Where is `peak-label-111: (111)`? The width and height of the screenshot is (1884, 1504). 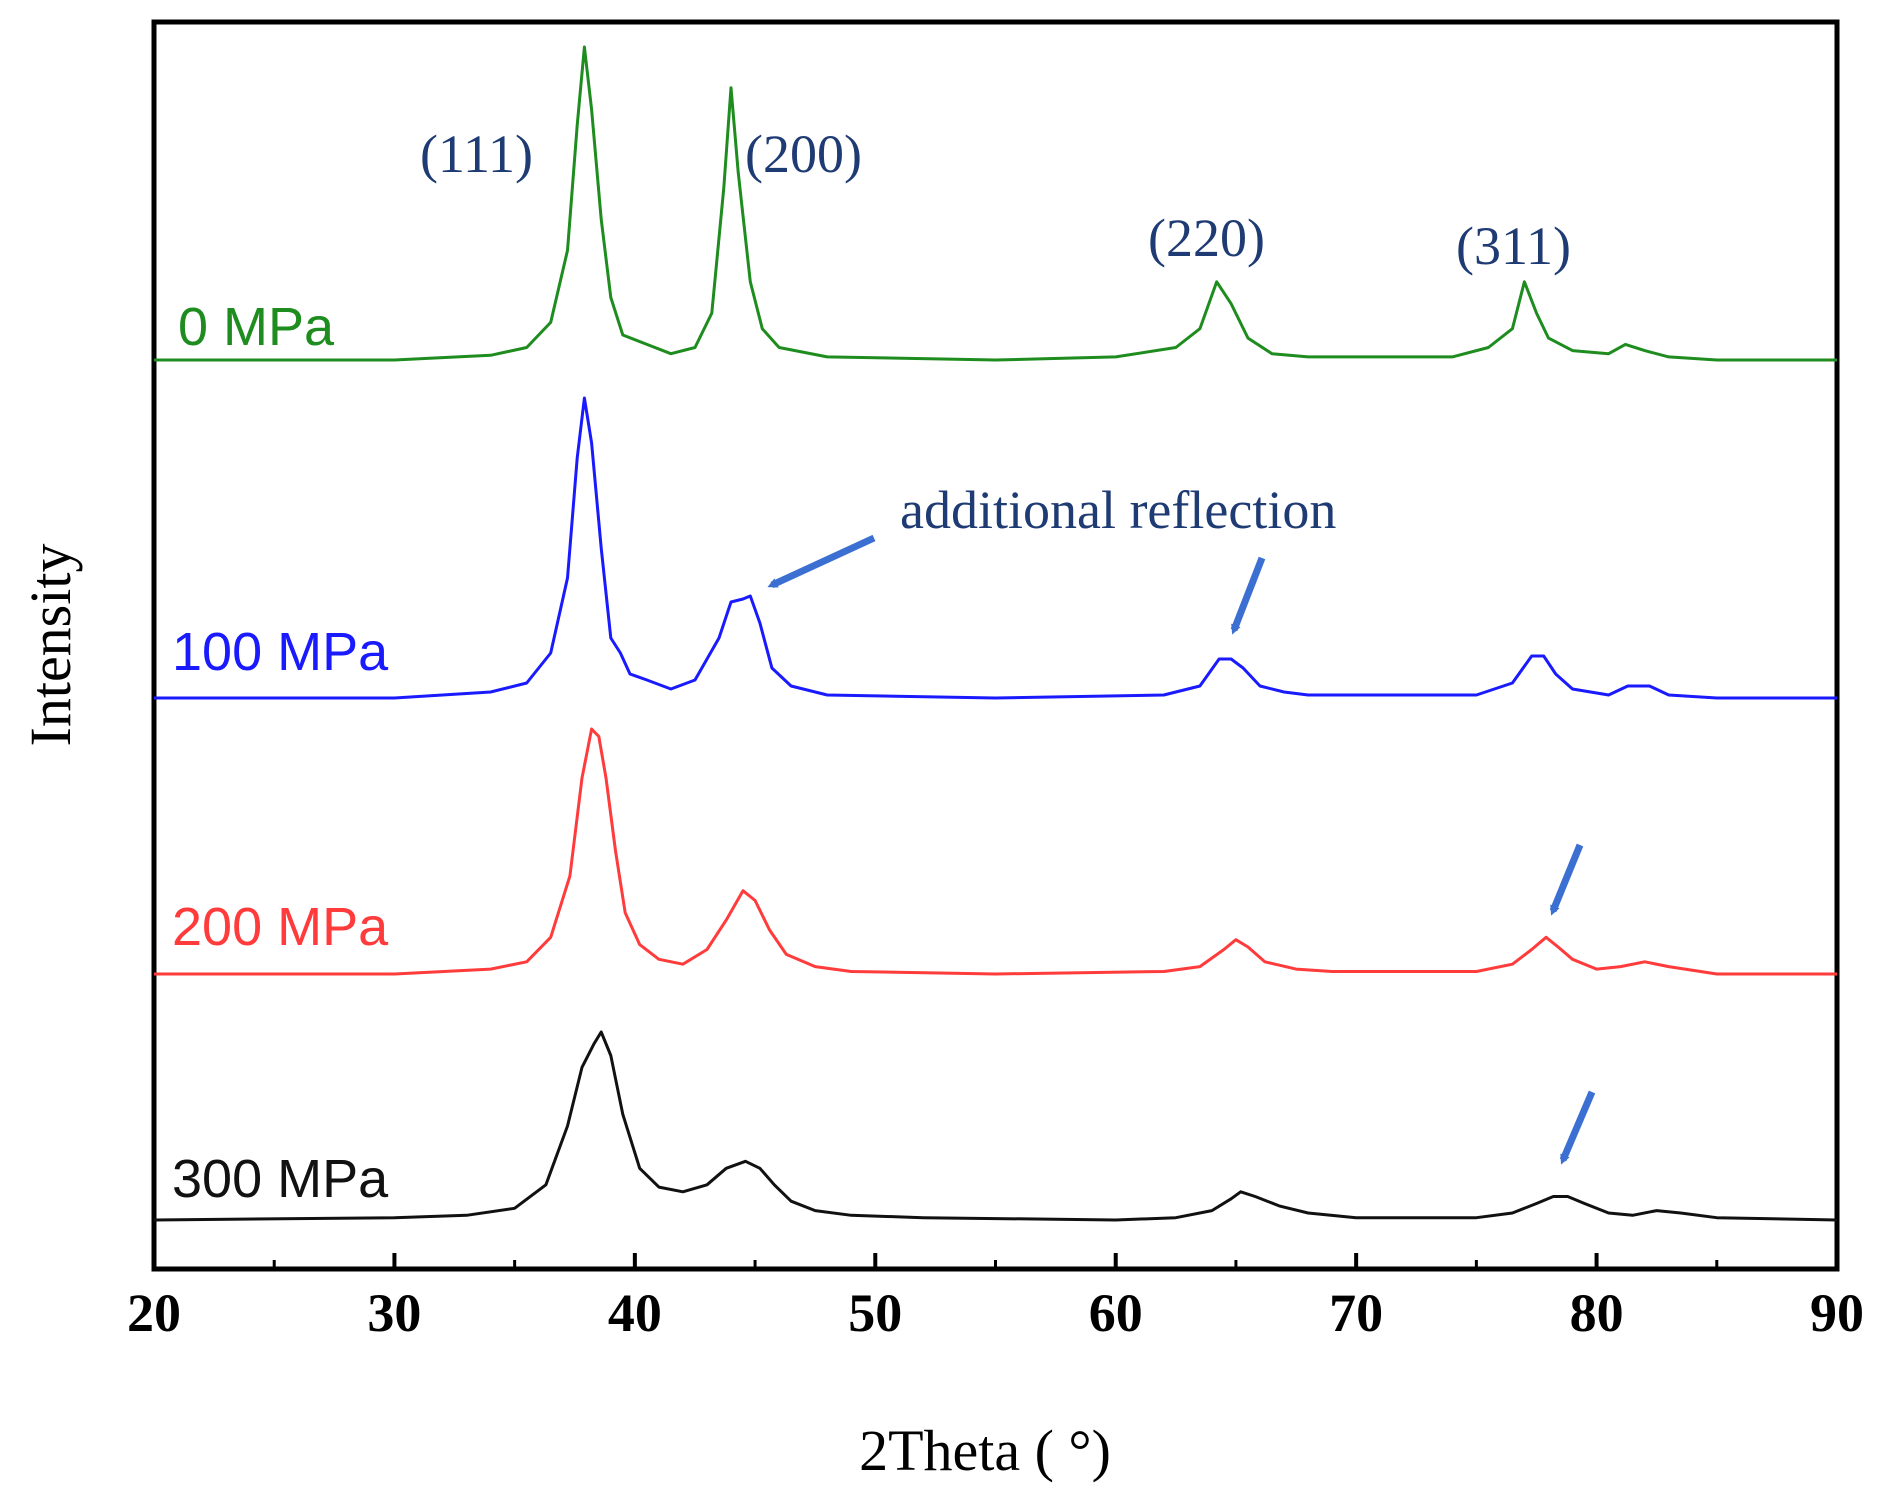
peak-label-111: (111) is located at coordinates (476, 154).